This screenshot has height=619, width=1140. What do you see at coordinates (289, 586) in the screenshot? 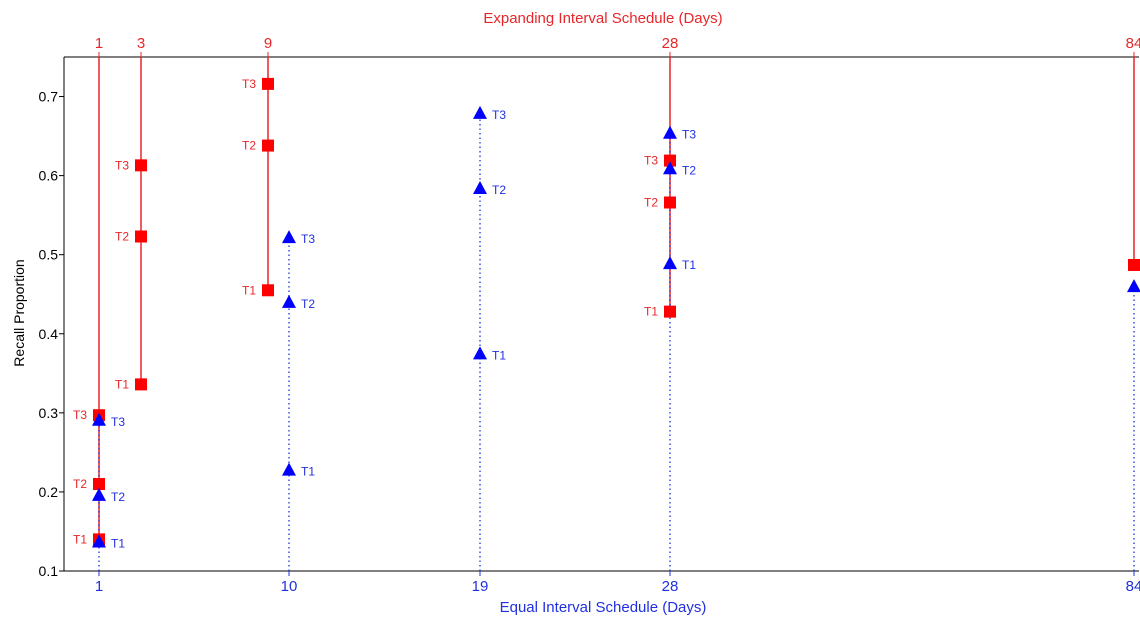
I see `bottom-tick-label: 10` at bounding box center [289, 586].